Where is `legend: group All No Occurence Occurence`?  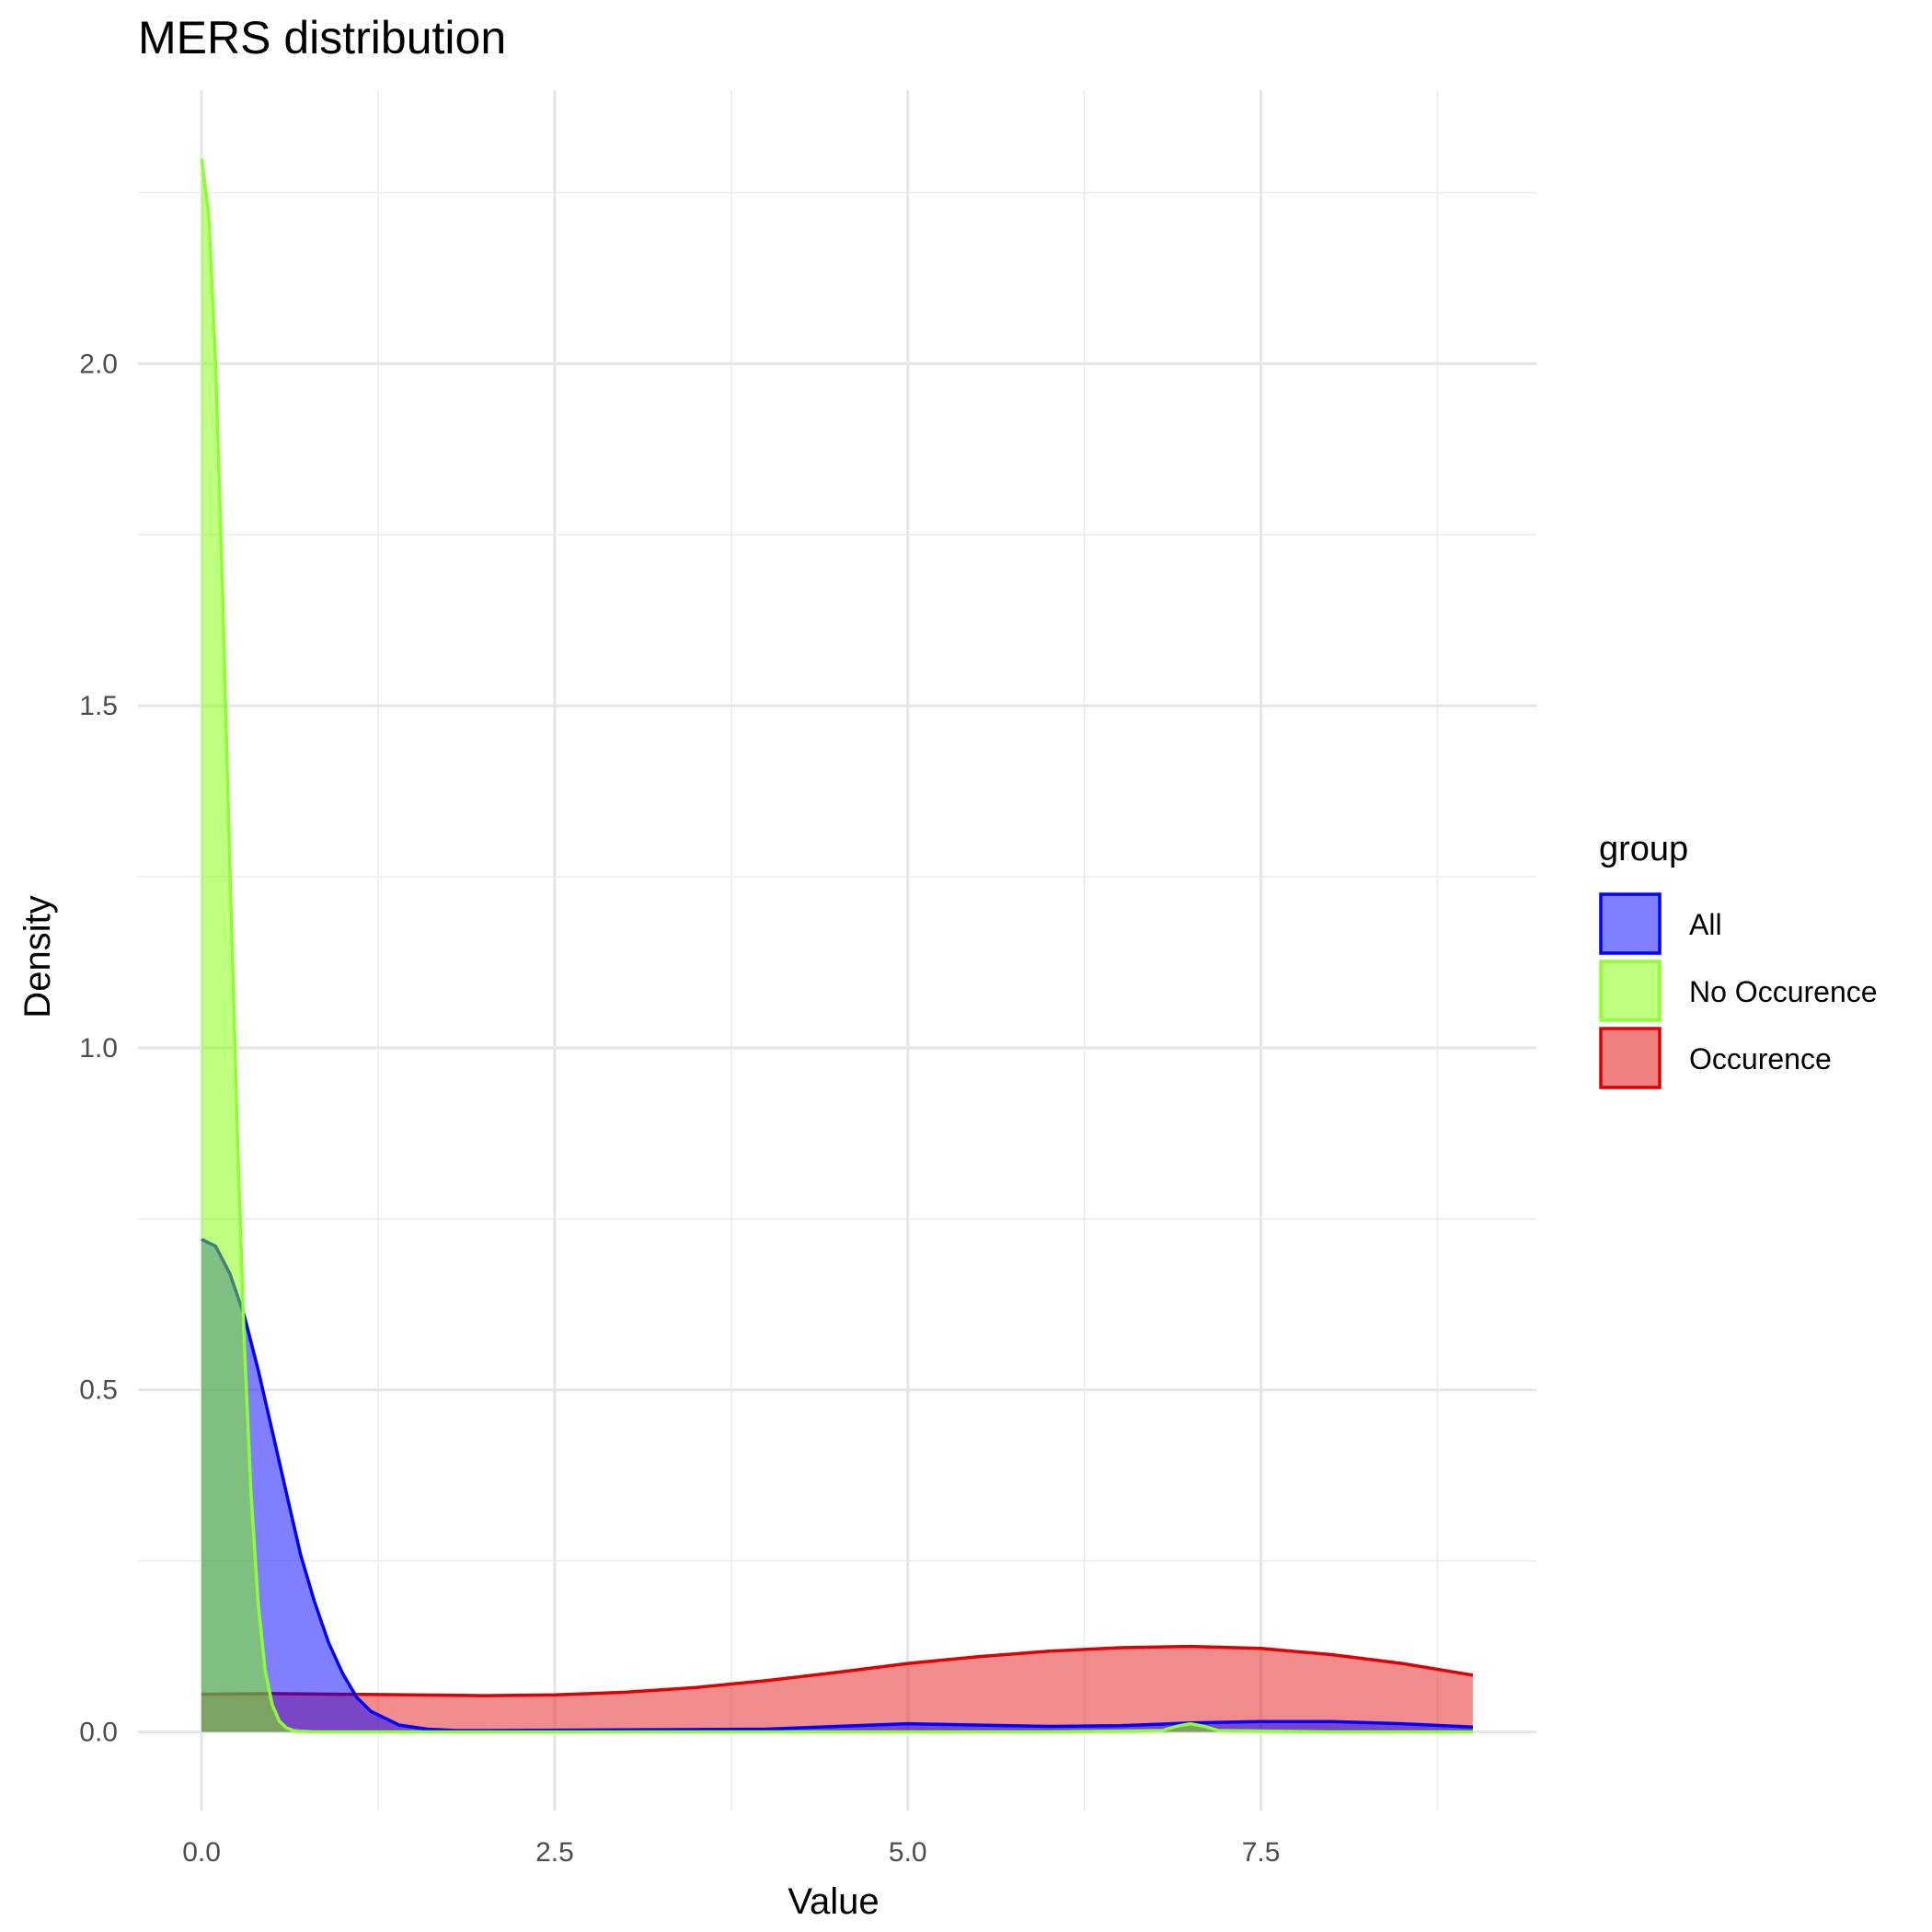
legend: group All No Occurence Occurence is located at coordinates (1738, 959).